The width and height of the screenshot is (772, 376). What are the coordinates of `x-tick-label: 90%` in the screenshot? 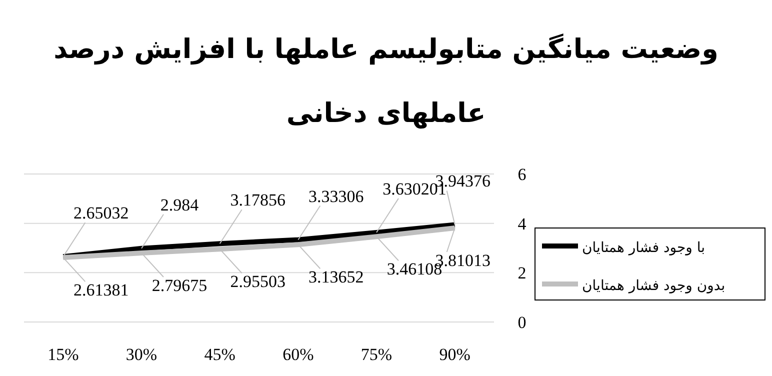 It's located at (454, 354).